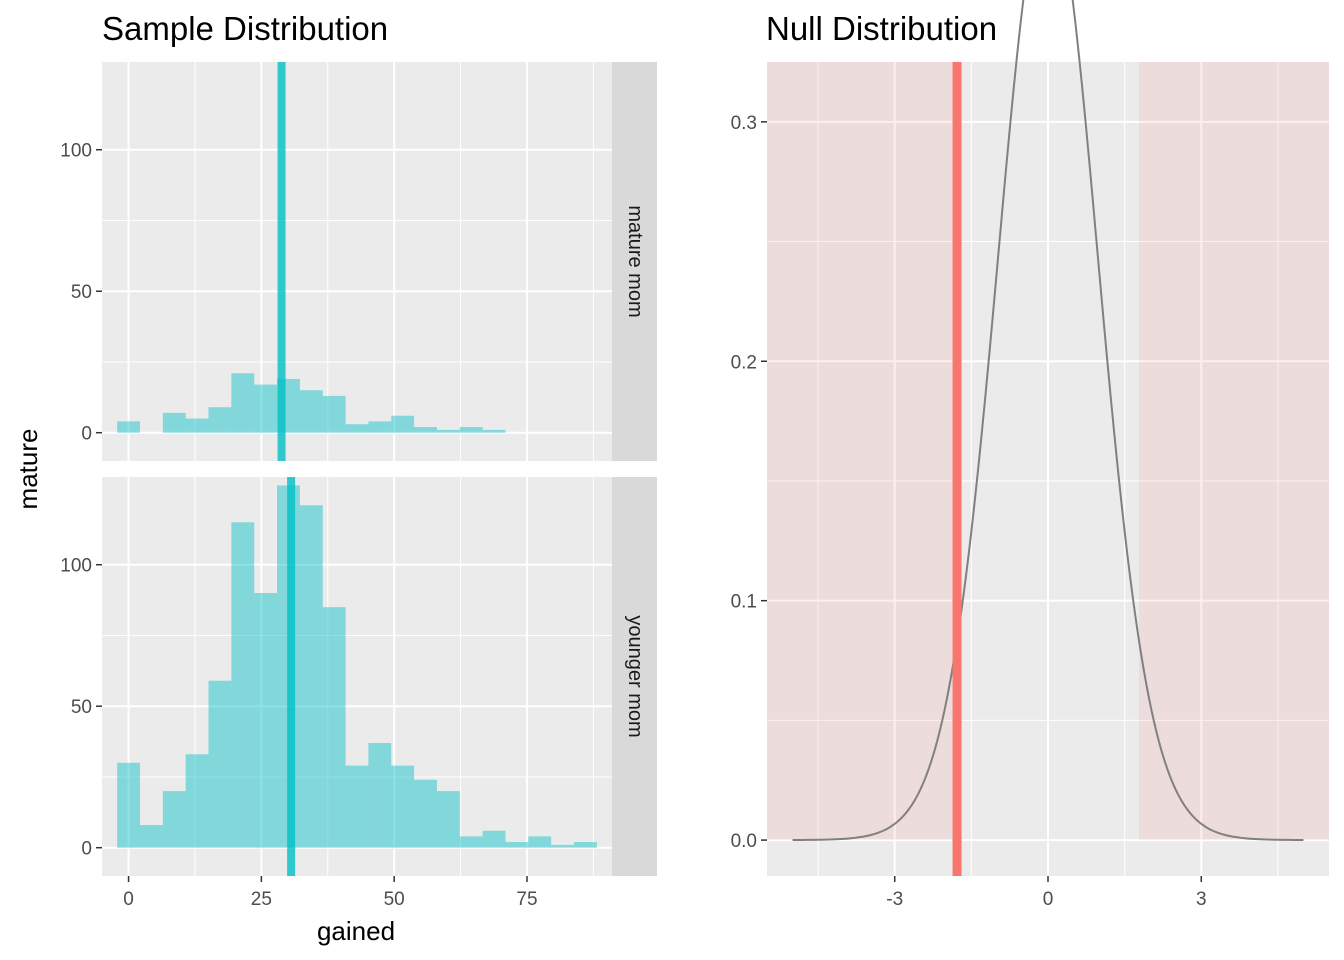  What do you see at coordinates (28, 469) in the screenshot?
I see `sample-y-axis-title: mature` at bounding box center [28, 469].